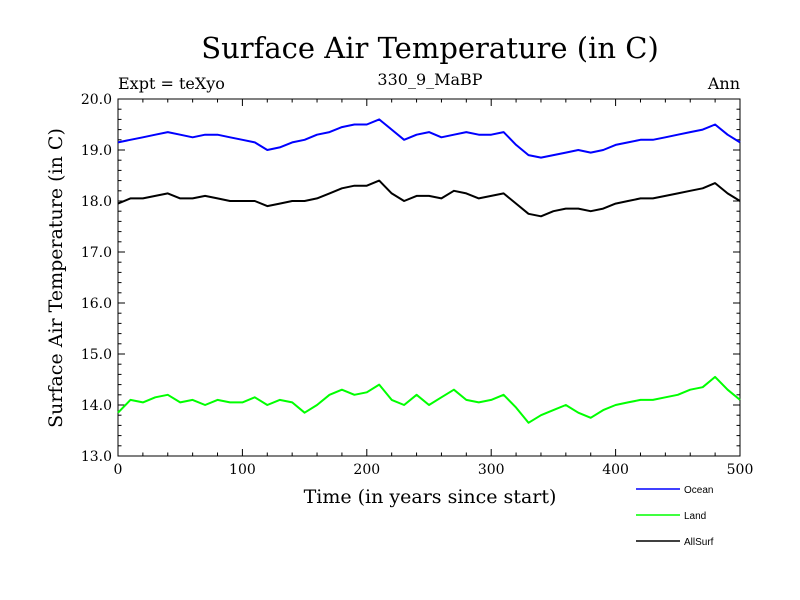 The width and height of the screenshot is (800, 600). I want to click on x-tick-label: 200, so click(366, 470).